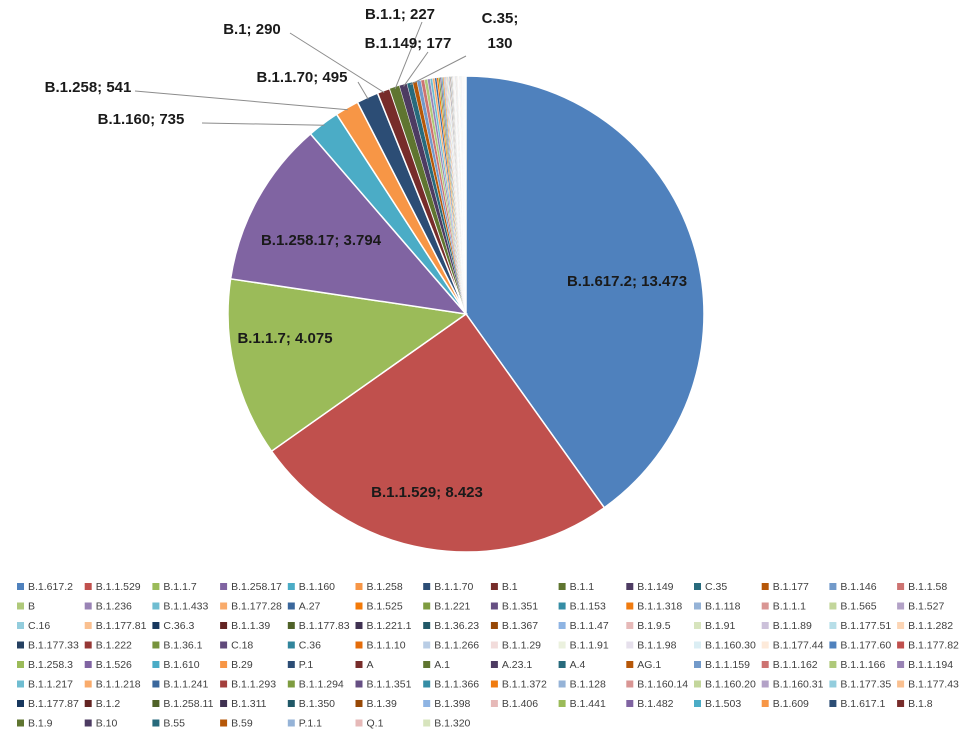  What do you see at coordinates (442, 665) in the screenshot?
I see `legend-label-a-1: A.1` at bounding box center [442, 665].